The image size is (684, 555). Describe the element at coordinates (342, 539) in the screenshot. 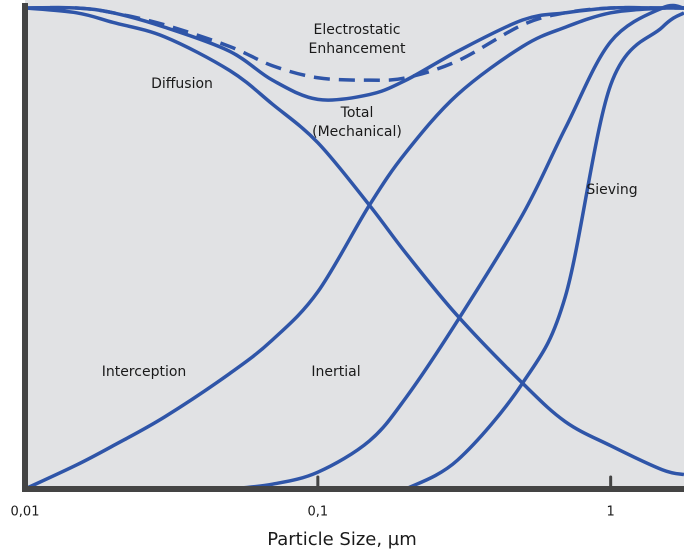

I see `x-axis-label: Particle Size, µm` at that location.